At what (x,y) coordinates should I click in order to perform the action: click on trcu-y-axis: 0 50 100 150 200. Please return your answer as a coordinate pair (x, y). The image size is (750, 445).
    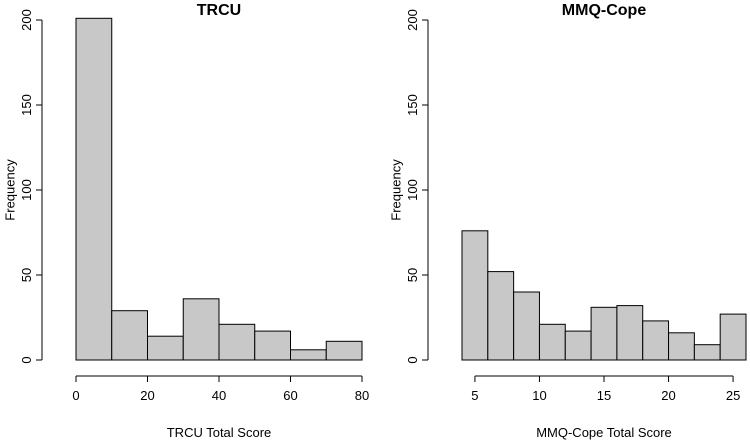
    Looking at the image, I should click on (31, 186).